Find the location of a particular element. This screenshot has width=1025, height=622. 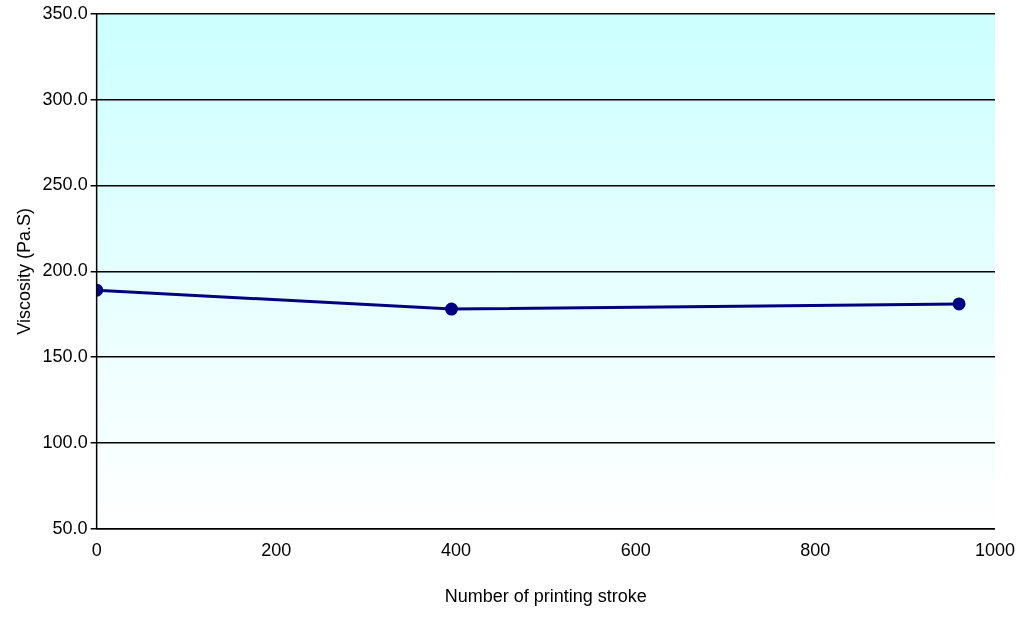

x-tick-label: 0 is located at coordinates (96, 549).